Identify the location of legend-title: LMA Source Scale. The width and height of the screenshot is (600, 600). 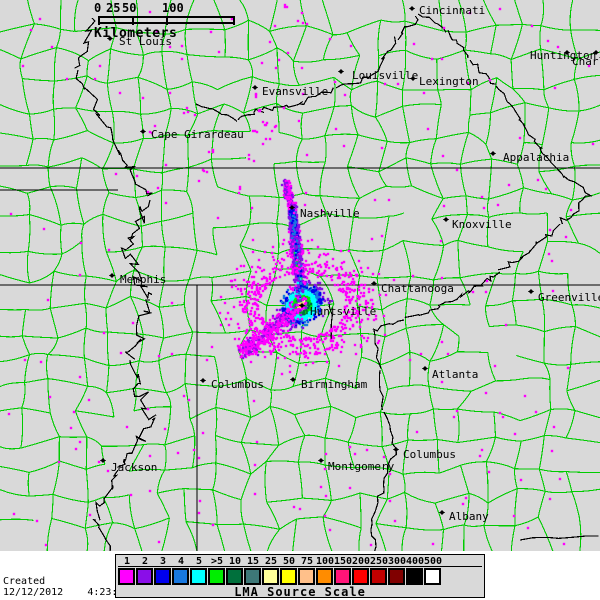
(300, 592).